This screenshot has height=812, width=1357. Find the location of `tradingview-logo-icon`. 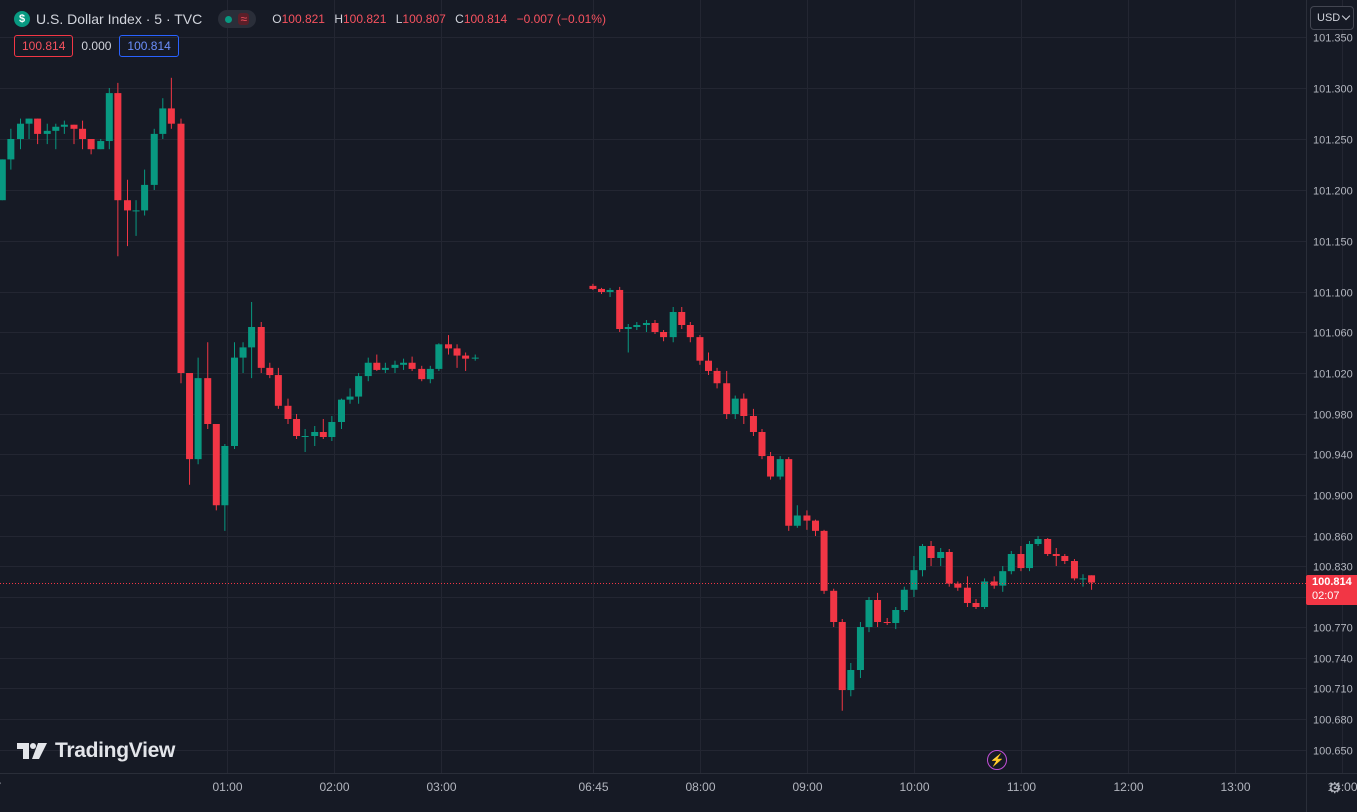

tradingview-logo-icon is located at coordinates (32, 751).